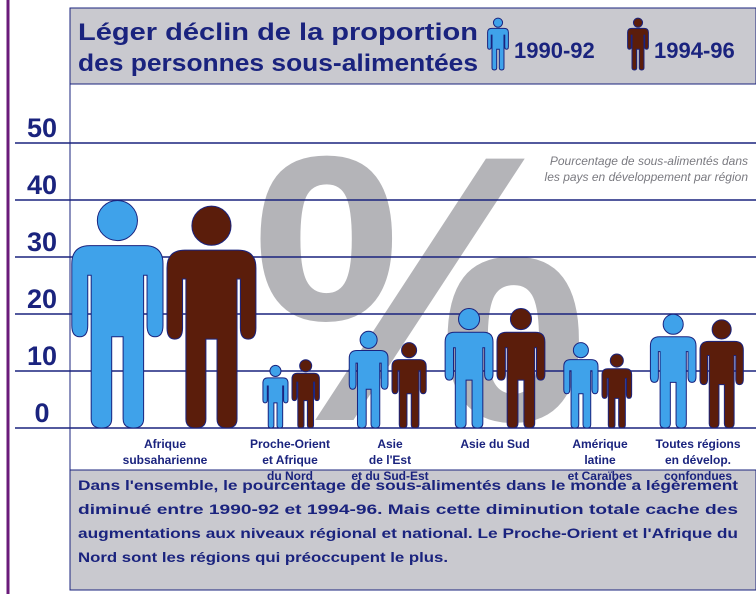 This screenshot has height=594, width=756. Describe the element at coordinates (42, 185) in the screenshot. I see `y-tick-label: 40` at that location.